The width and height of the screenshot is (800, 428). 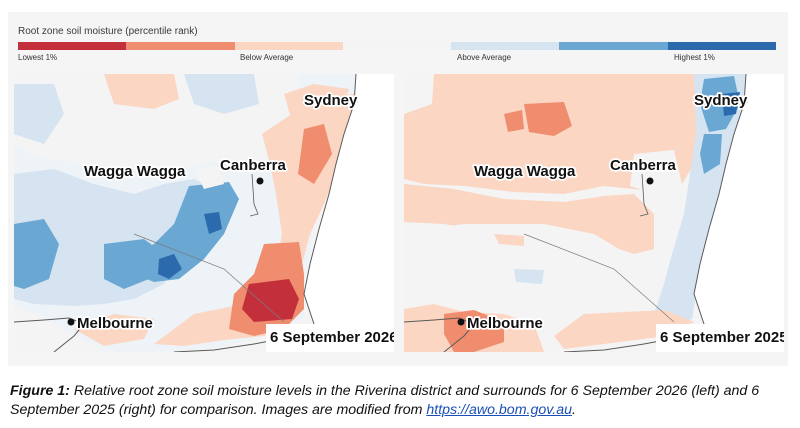 I want to click on wagga-label-2026: Wagga Wagga, so click(x=135, y=171).